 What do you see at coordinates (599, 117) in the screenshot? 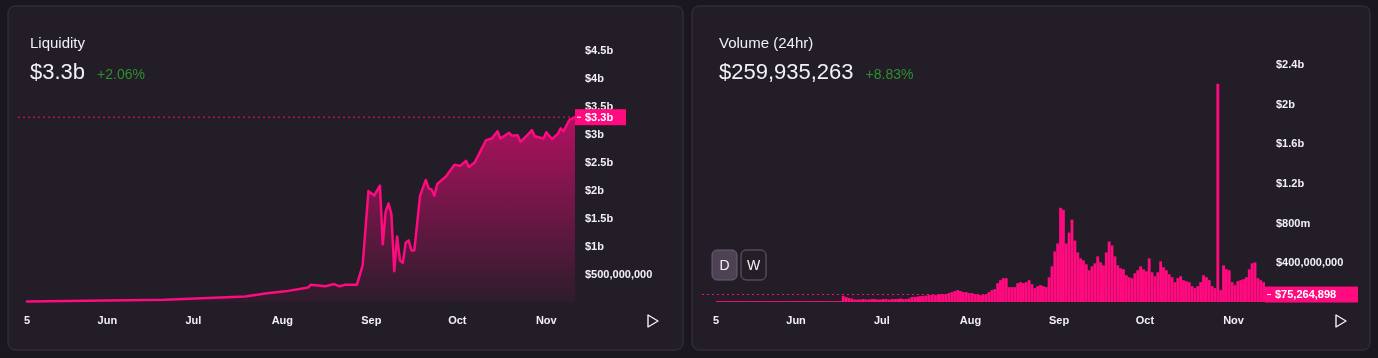
I see `ref-line-label: $3.3b` at bounding box center [599, 117].